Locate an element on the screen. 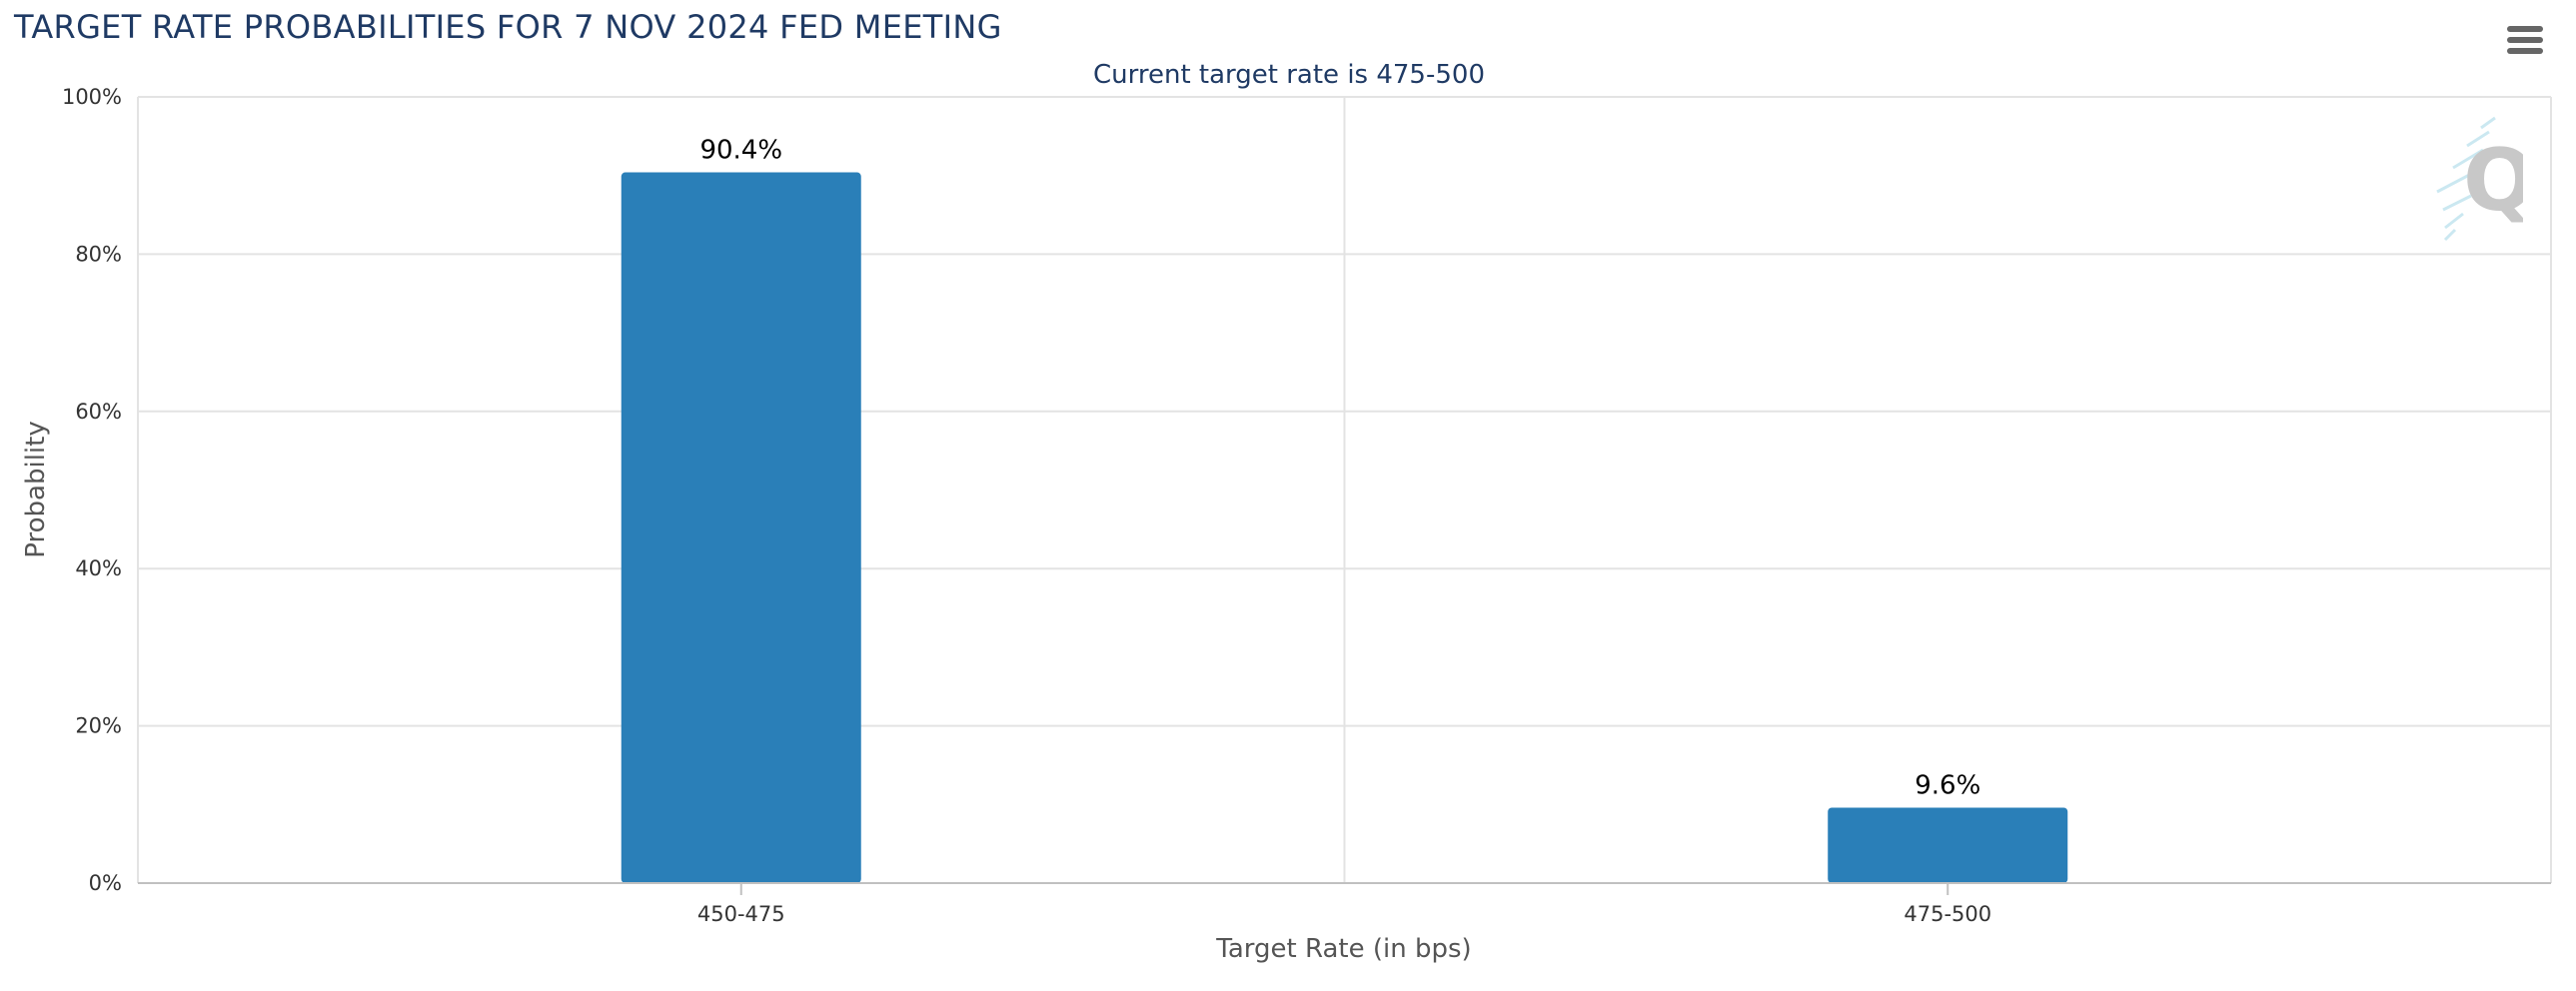 This screenshot has height=991, width=2576. data-label: 9.6% is located at coordinates (1947, 785).